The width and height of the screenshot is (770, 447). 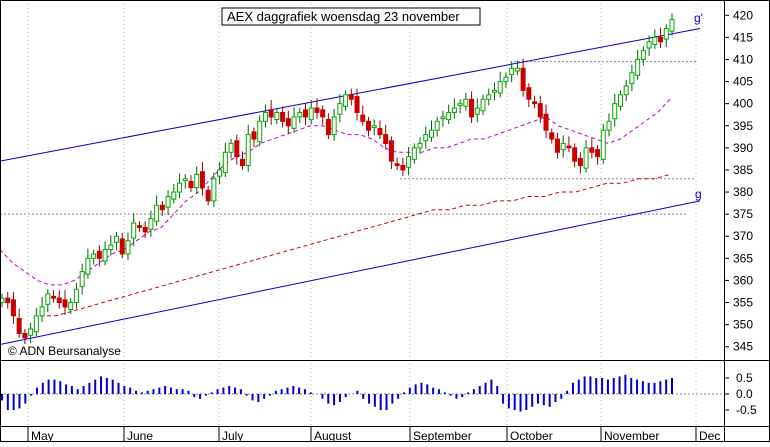 I want to click on channel-label-upper: g', so click(x=698, y=18).